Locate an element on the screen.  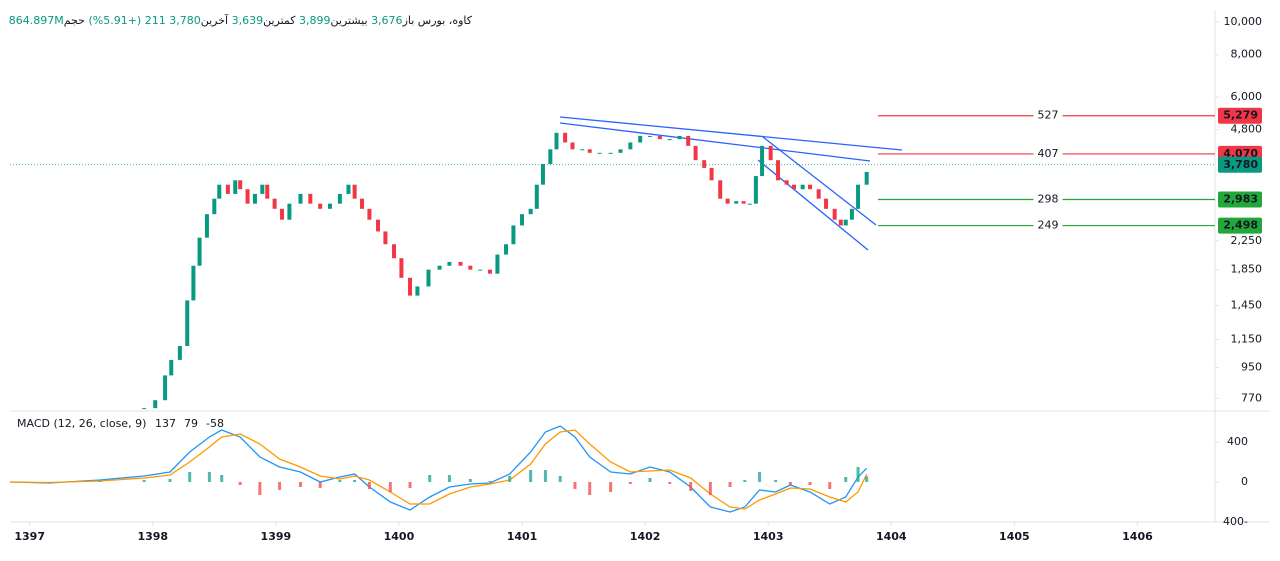
y-tick-label: 1,850 is located at coordinates (1247, 269).